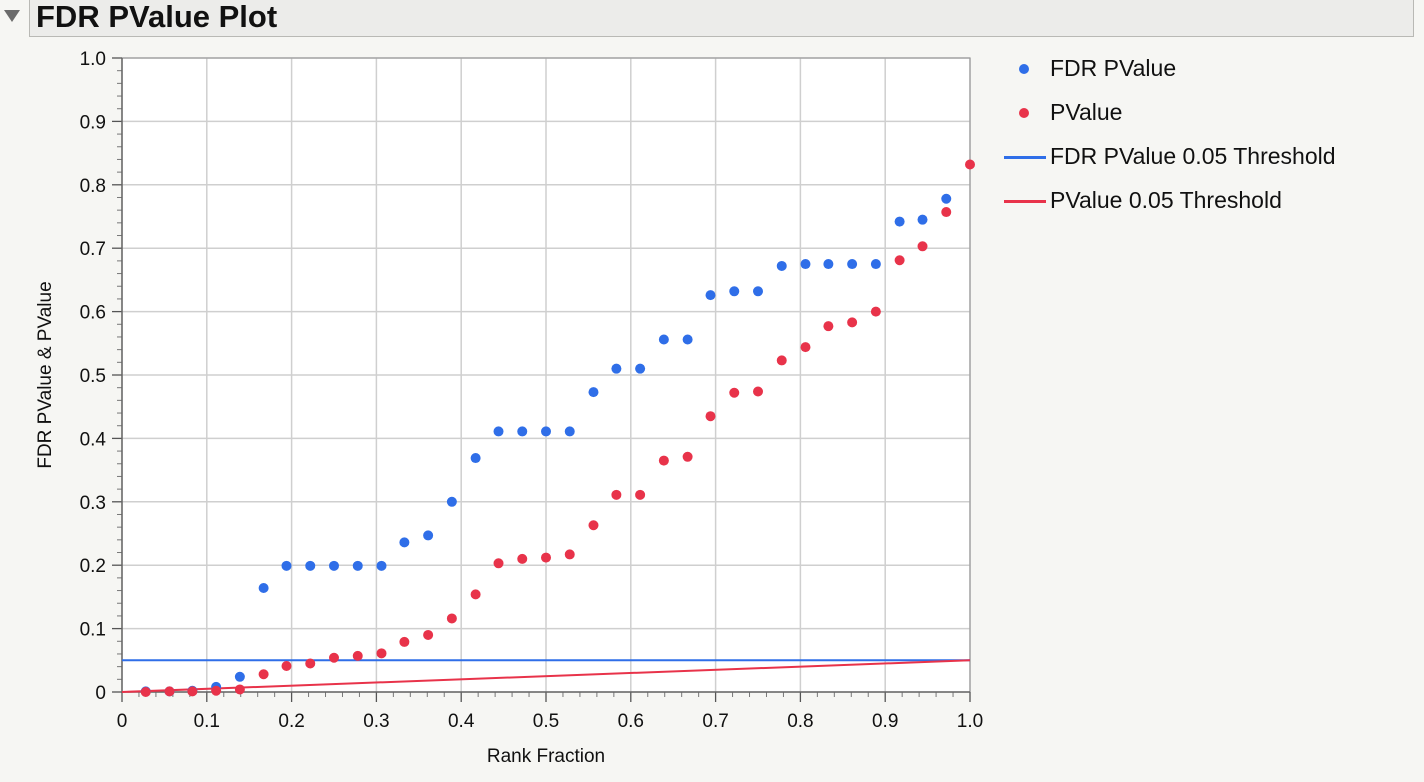 This screenshot has width=1424, height=782. I want to click on y-tick-label: 0.4, so click(93, 439).